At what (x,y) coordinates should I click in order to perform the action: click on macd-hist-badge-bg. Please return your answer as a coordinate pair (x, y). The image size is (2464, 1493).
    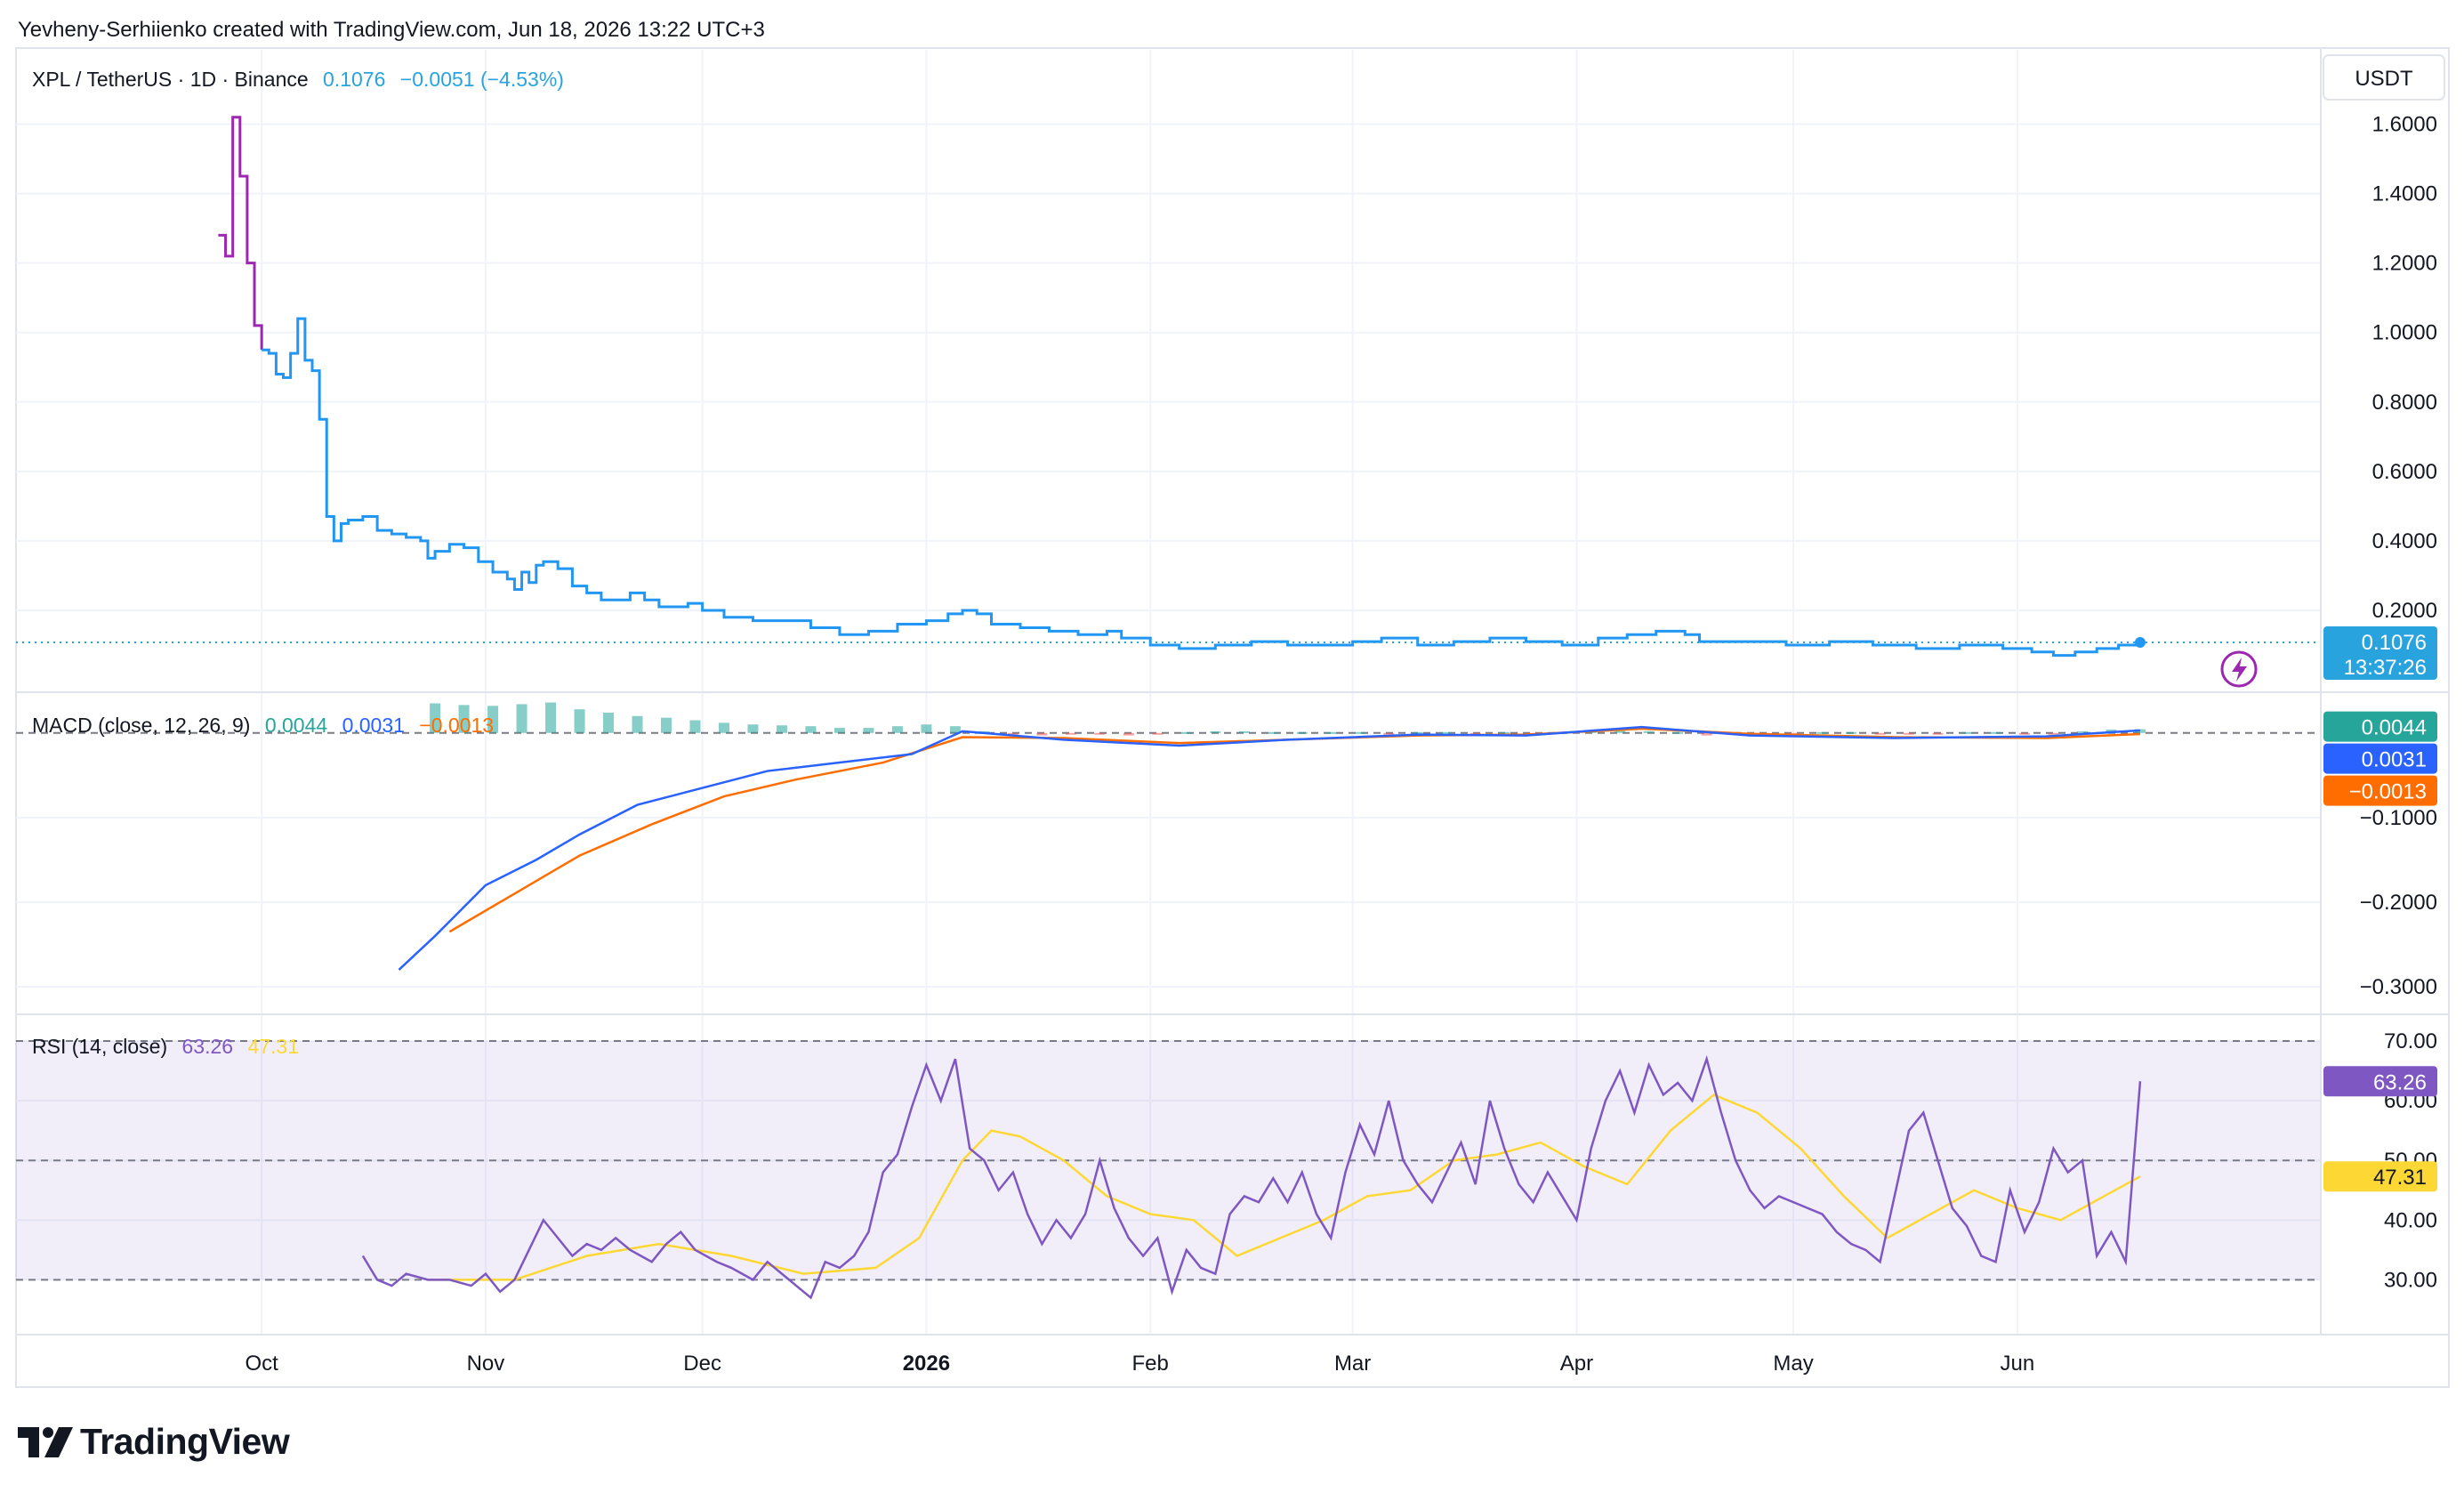
    Looking at the image, I should click on (2380, 726).